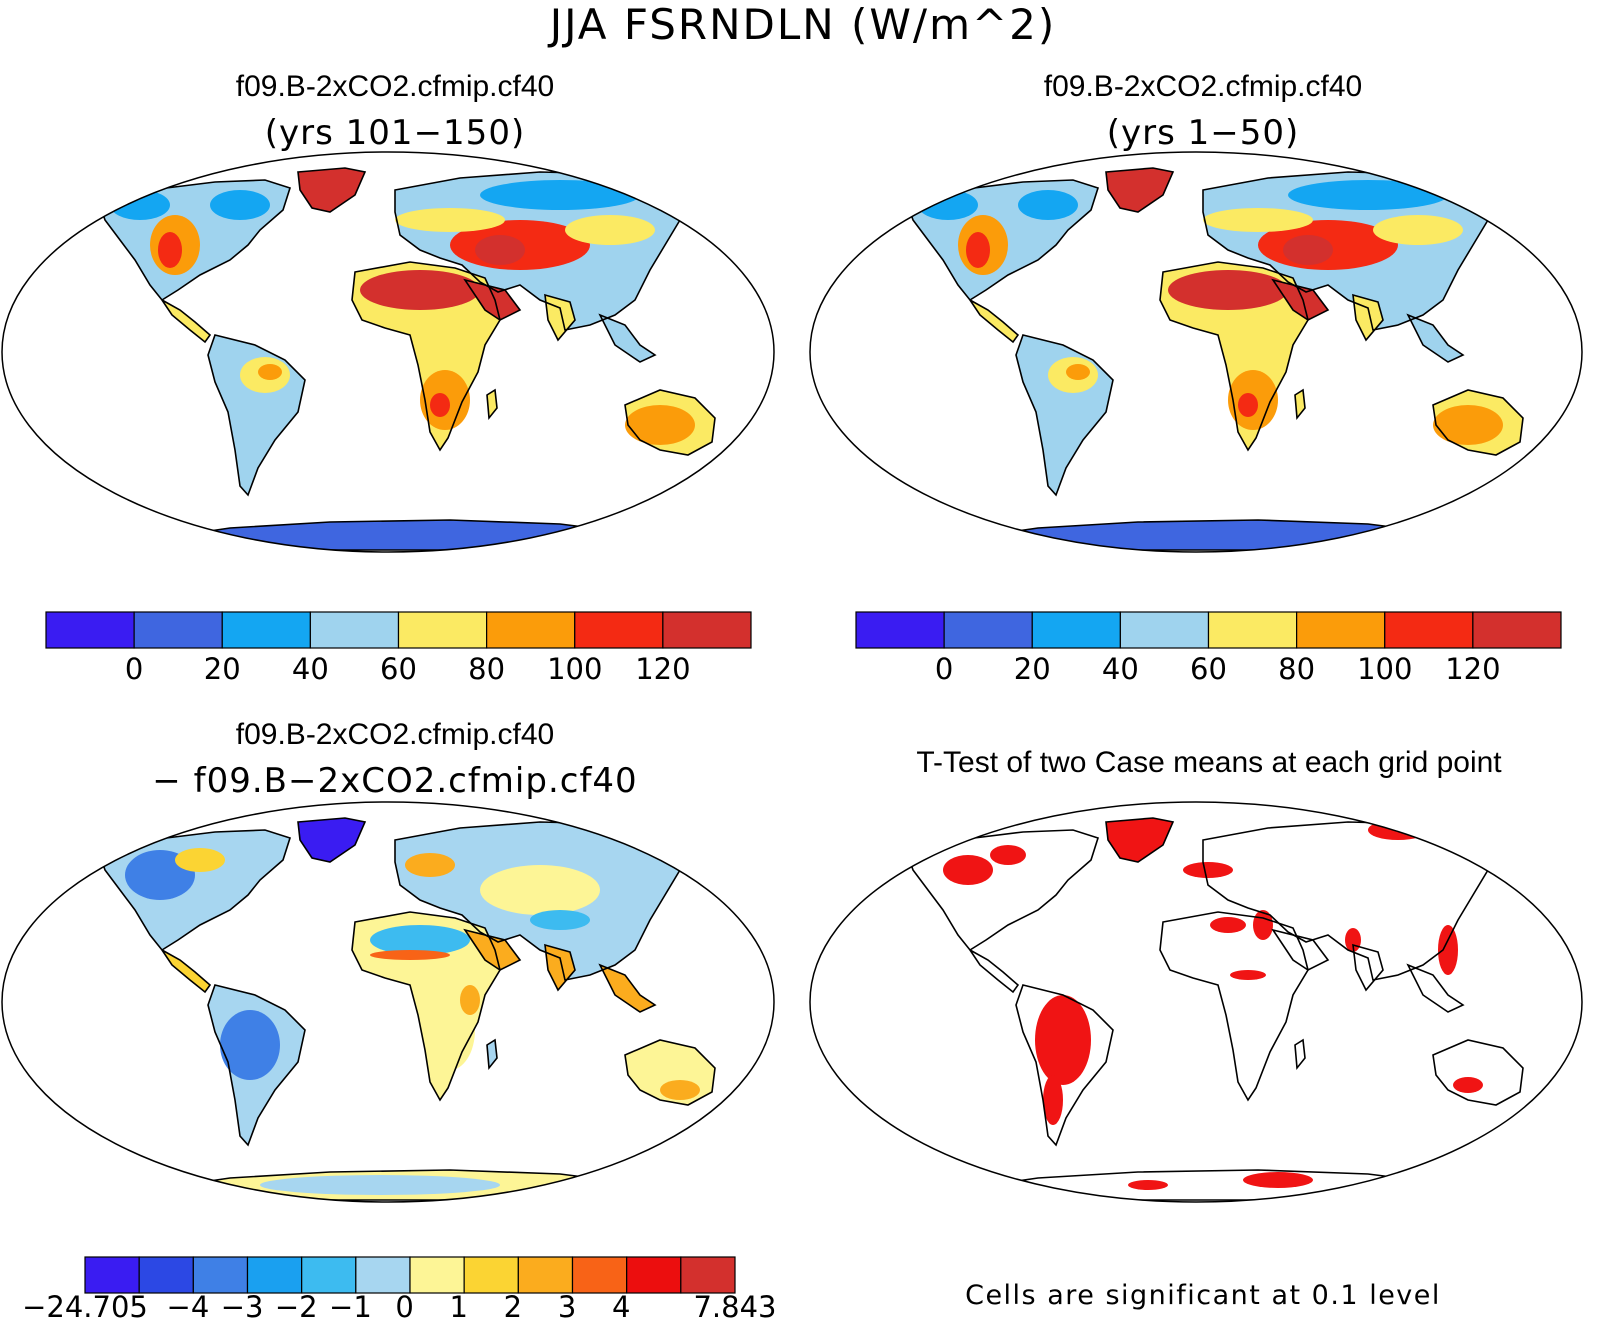 The image size is (1606, 1327). What do you see at coordinates (85, 1307) in the screenshot?
I see `colorbar-tick-label: −24.705` at bounding box center [85, 1307].